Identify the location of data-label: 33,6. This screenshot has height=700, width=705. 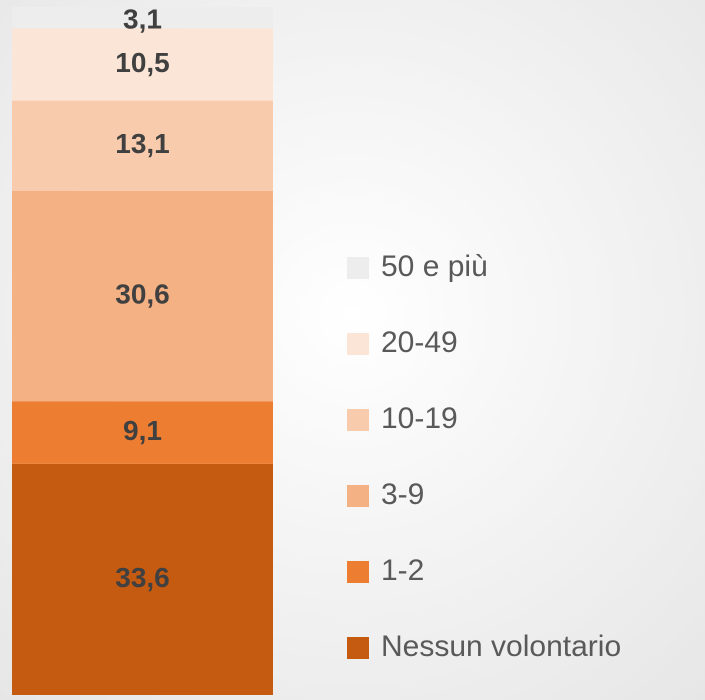
(142, 577).